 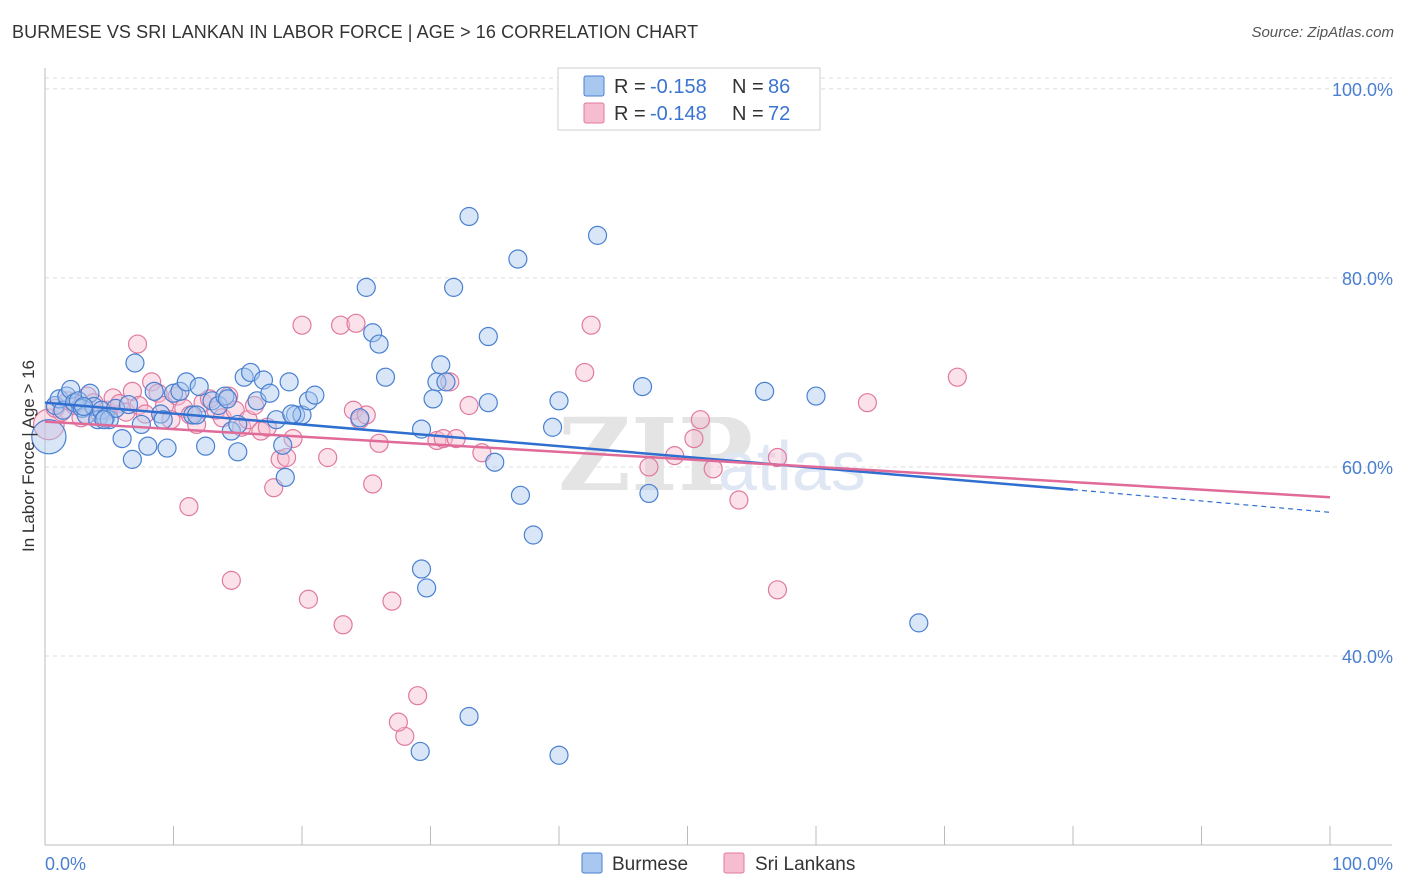 What do you see at coordinates (650, 864) in the screenshot?
I see `bottom-legend-burmese: Burmese` at bounding box center [650, 864].